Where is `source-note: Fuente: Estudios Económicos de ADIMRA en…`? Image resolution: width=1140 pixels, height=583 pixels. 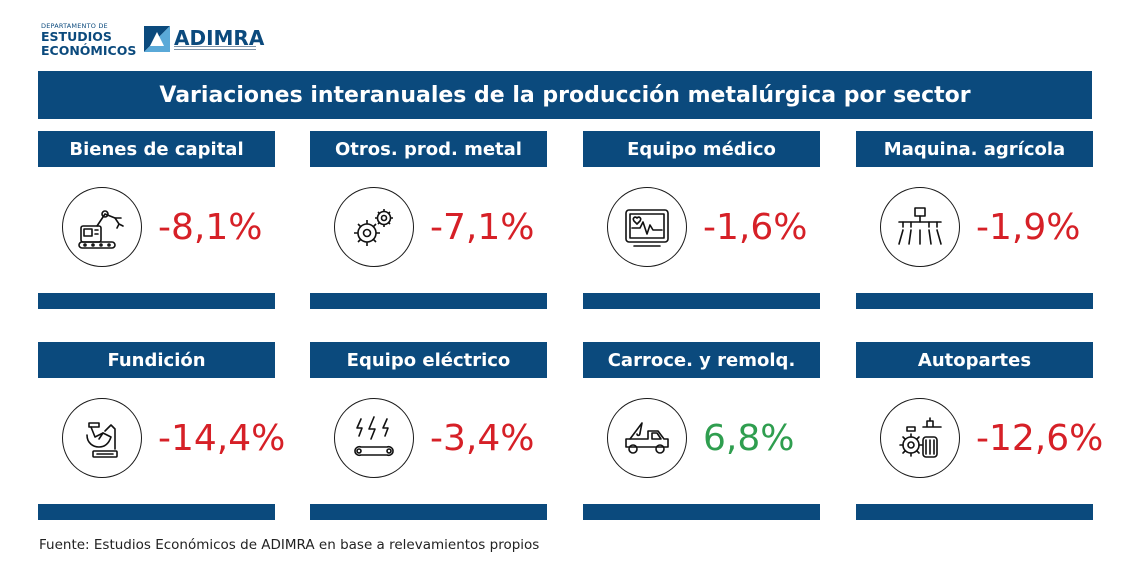
source-note: Fuente: Estudios Económicos de ADIMRA en… is located at coordinates (289, 545).